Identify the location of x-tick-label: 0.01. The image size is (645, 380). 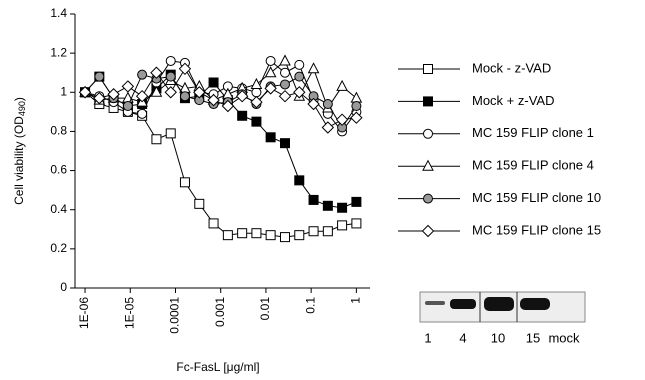
(265, 309).